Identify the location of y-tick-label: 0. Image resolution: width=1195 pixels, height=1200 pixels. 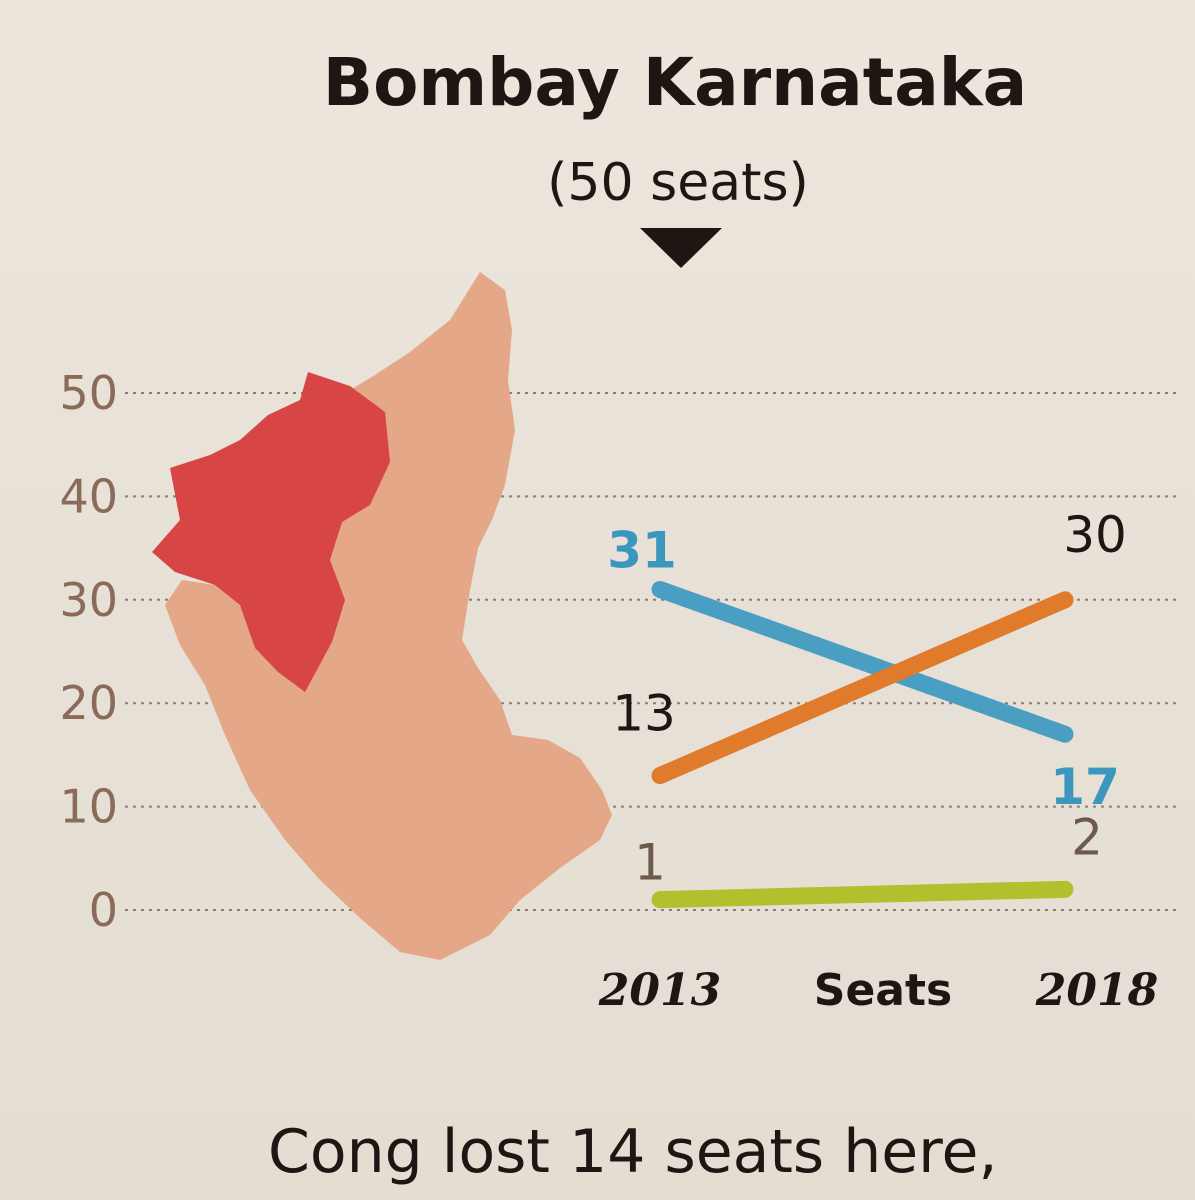
(103, 910).